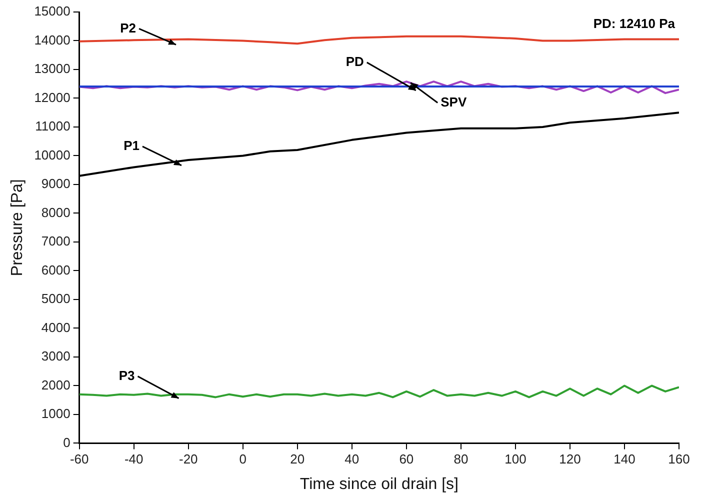 Image resolution: width=709 pixels, height=500 pixels. Describe the element at coordinates (297, 459) in the screenshot. I see `x-tick-label: 20` at that location.